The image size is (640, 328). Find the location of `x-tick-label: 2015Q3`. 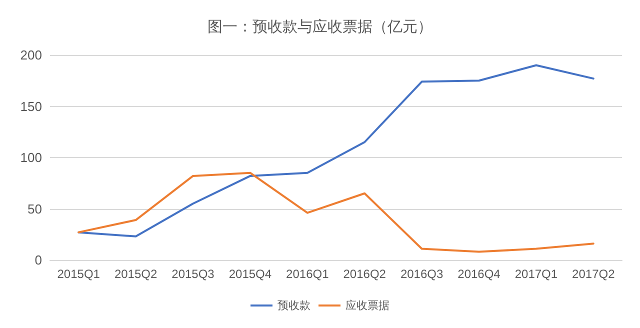

x-tick-label: 2015Q3 is located at coordinates (193, 274).